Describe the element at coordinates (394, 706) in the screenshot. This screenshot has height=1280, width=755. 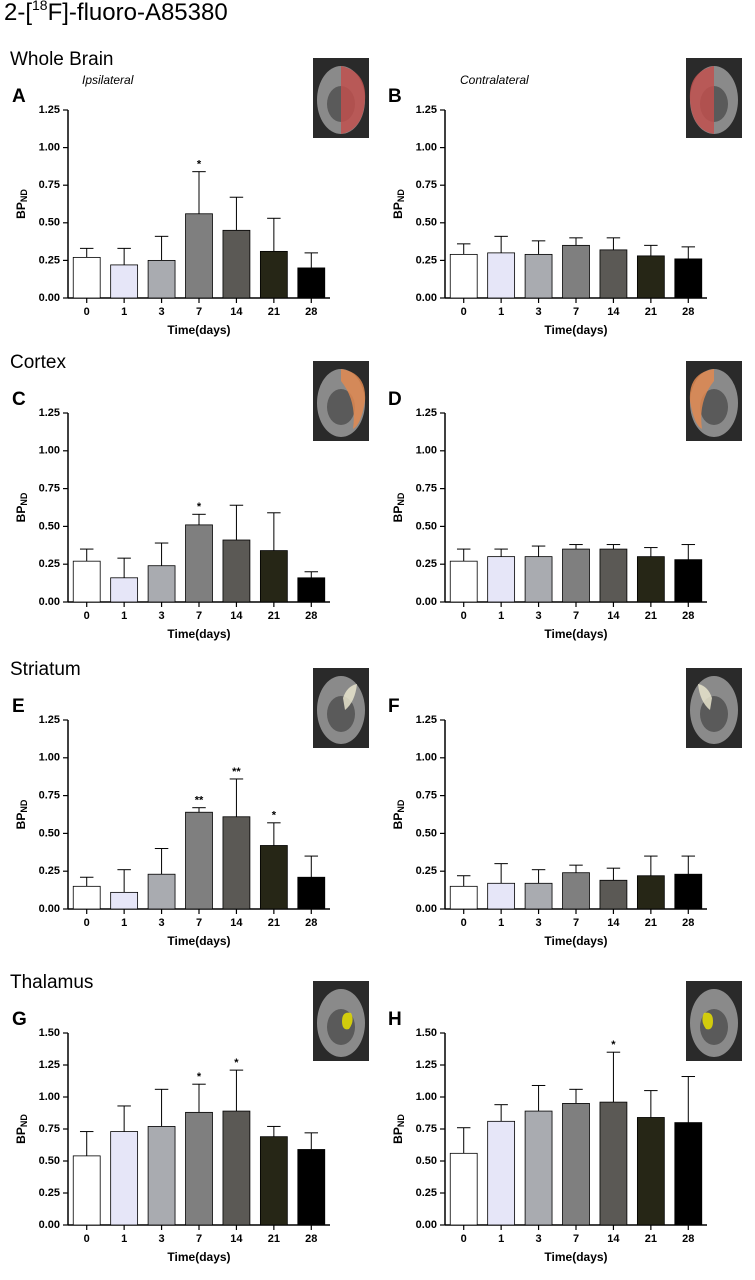
I see `panel-letter: F` at that location.